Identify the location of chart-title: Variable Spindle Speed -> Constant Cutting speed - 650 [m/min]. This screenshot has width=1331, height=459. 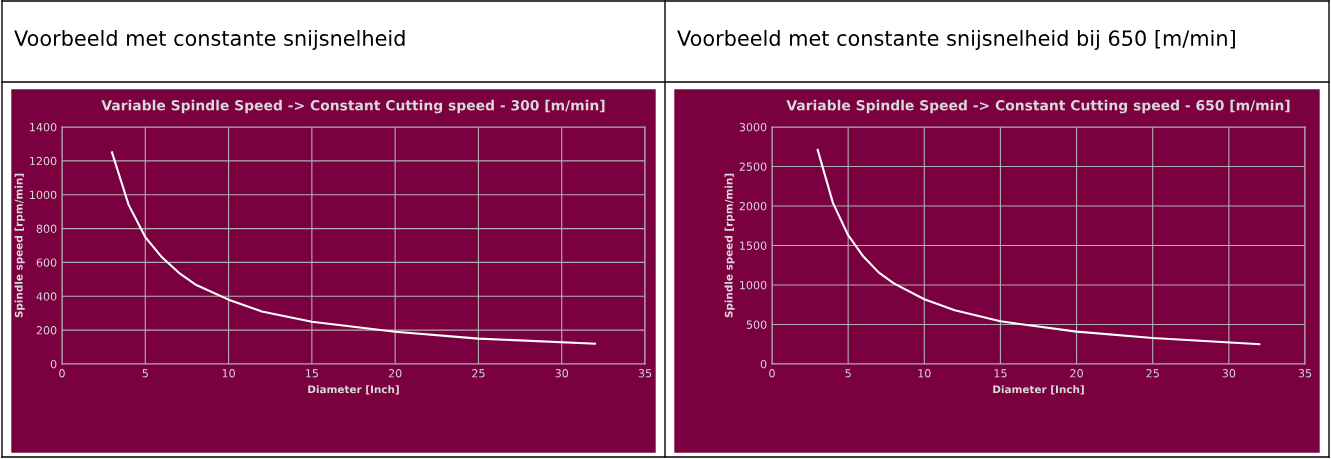
(1038, 106).